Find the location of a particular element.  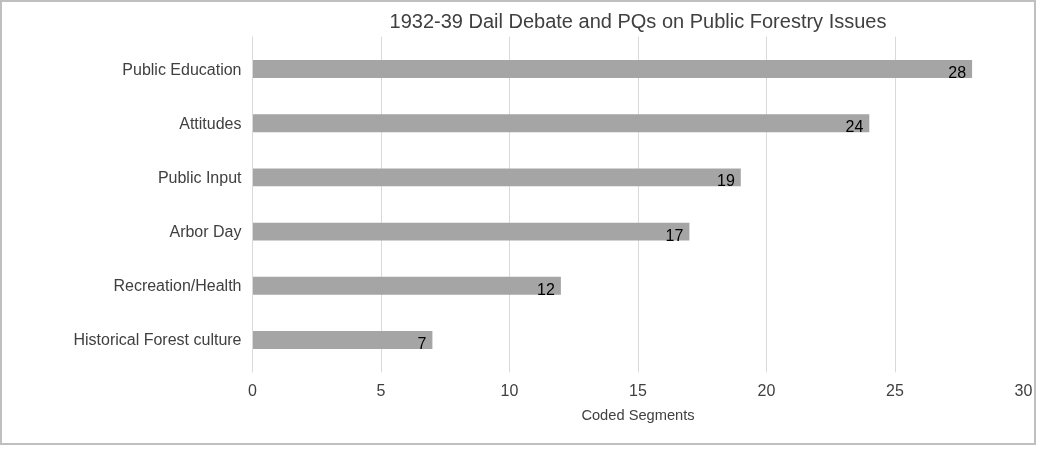

data-label: 12 is located at coordinates (546, 289).